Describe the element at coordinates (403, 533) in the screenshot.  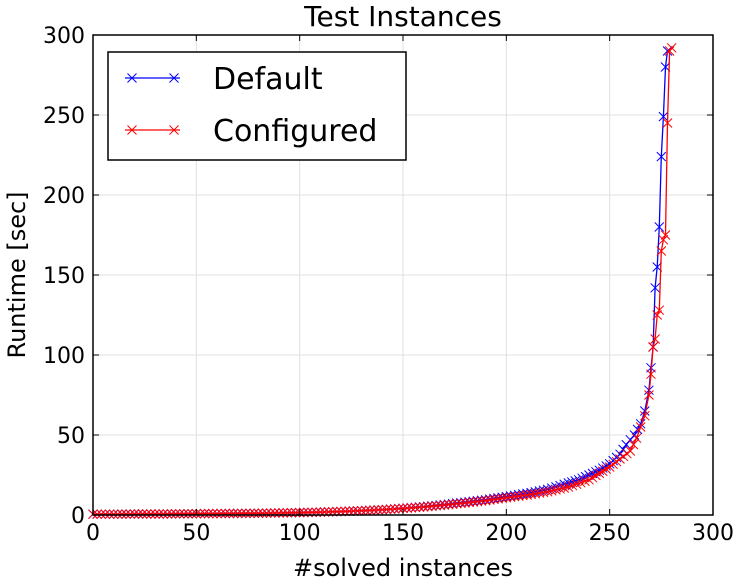
I see `x-tick-label: 150` at that location.